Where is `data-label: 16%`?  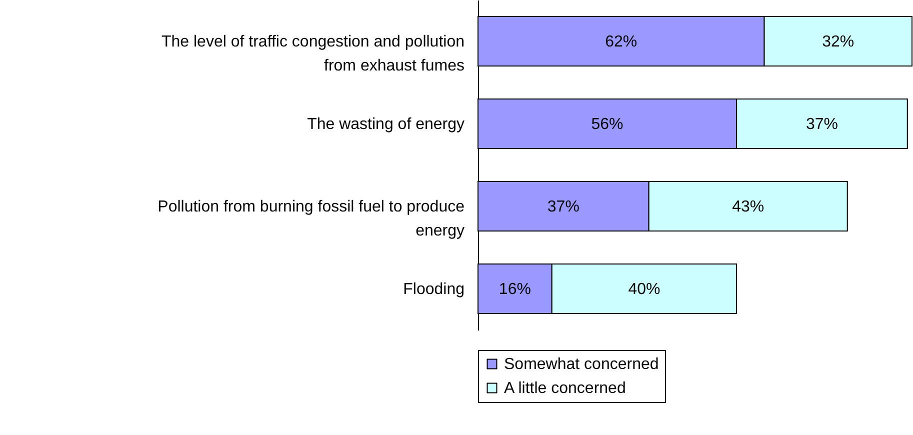 data-label: 16% is located at coordinates (514, 289).